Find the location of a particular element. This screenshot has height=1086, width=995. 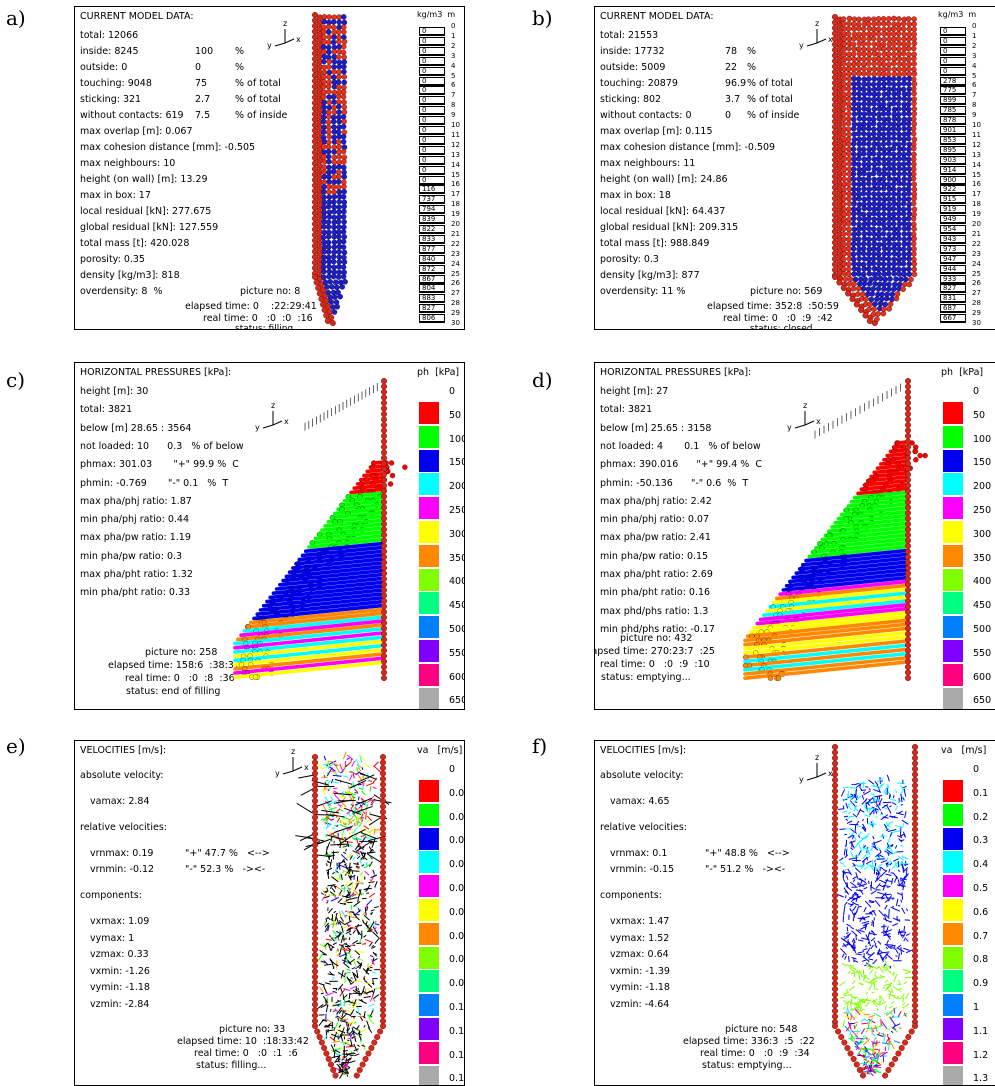

legend-value: 550 is located at coordinates (456, 653).